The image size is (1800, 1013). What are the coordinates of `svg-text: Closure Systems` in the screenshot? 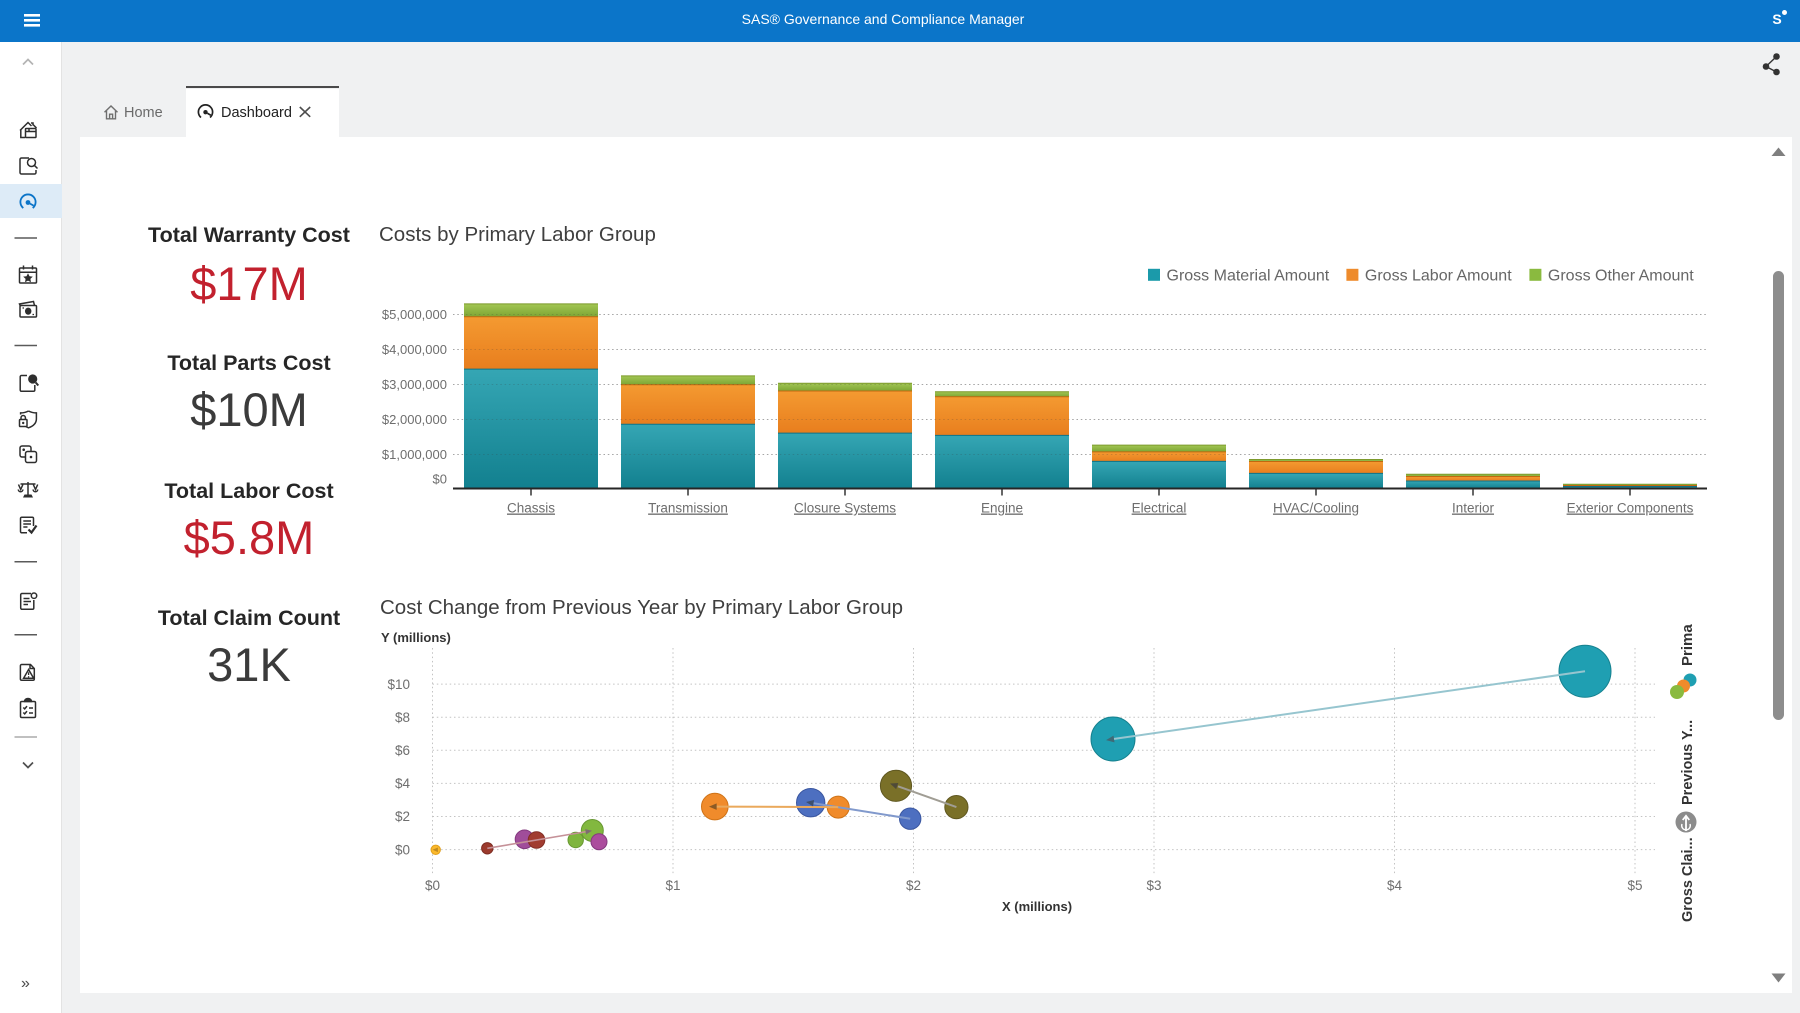 It's located at (845, 508).